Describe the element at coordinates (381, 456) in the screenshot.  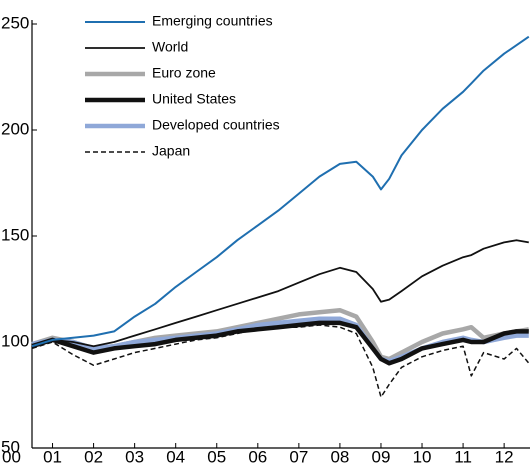
I see `x-tick-label: 09` at that location.